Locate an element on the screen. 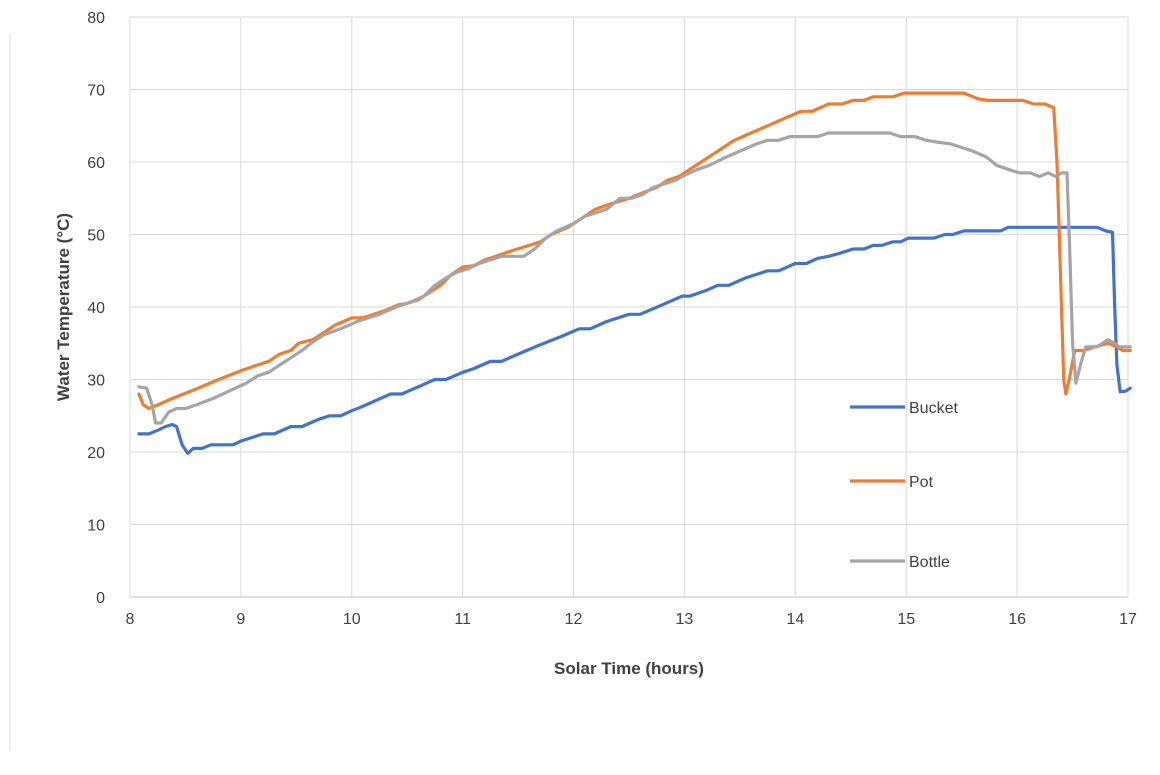 This screenshot has height=775, width=1160. x-tick-label: 13 is located at coordinates (685, 619).